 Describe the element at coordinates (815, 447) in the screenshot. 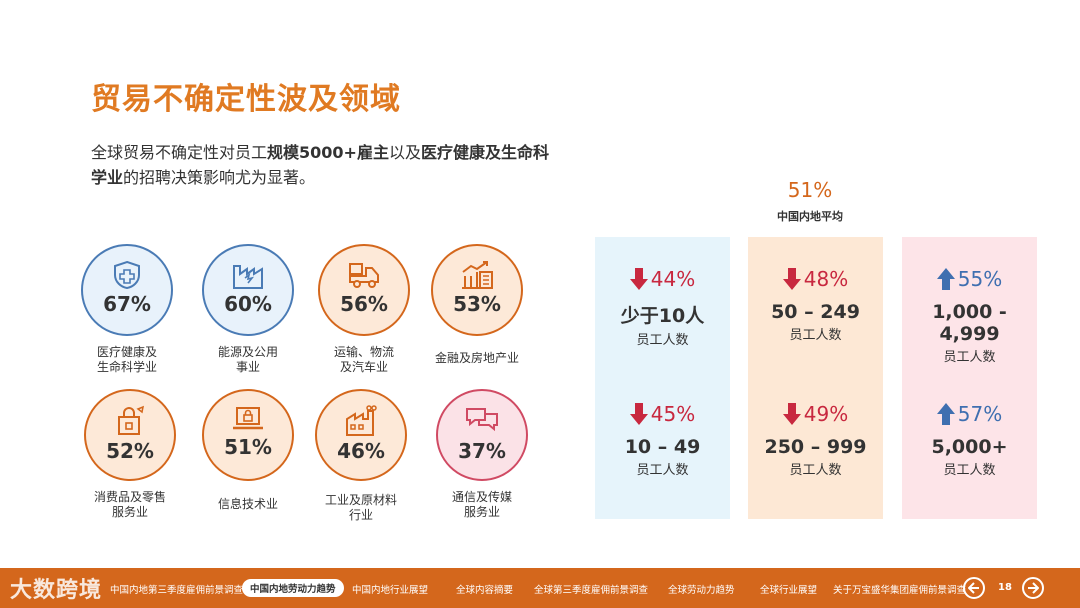

I see `size-label: 250 – 999` at that location.